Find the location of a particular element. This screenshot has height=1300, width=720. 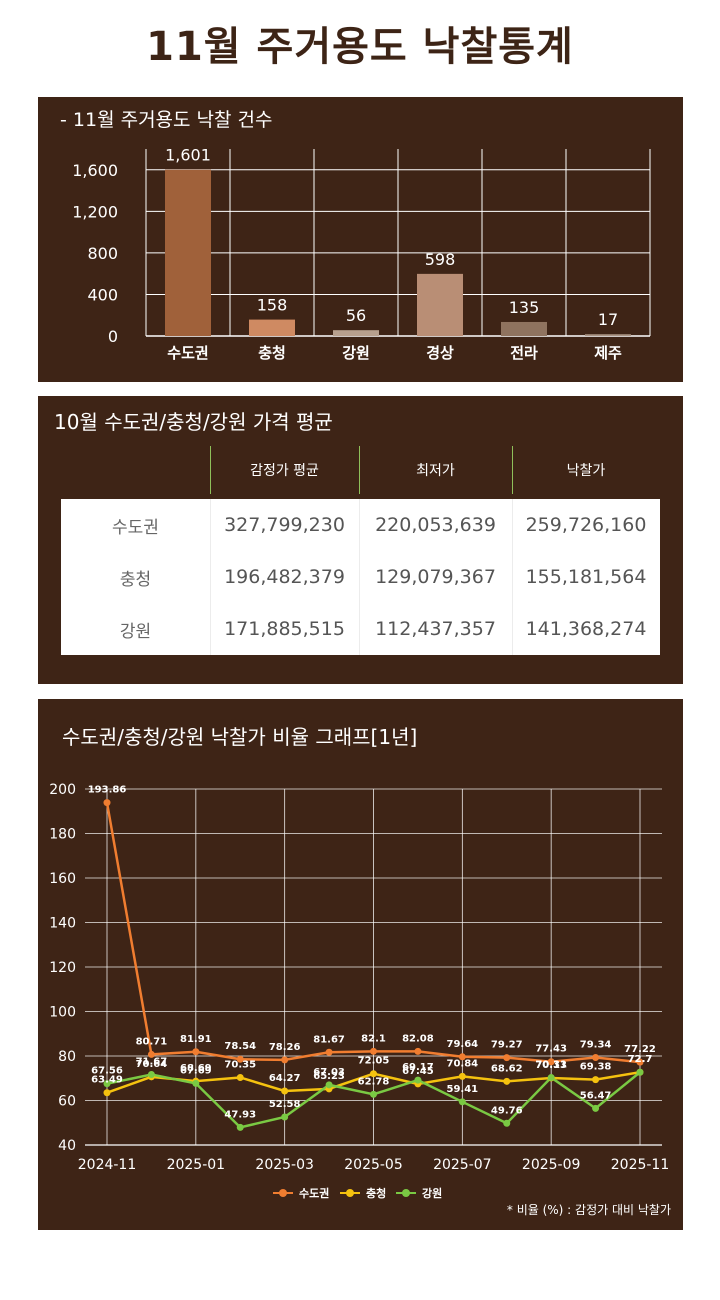

data-label: 56.47 is located at coordinates (596, 1095).